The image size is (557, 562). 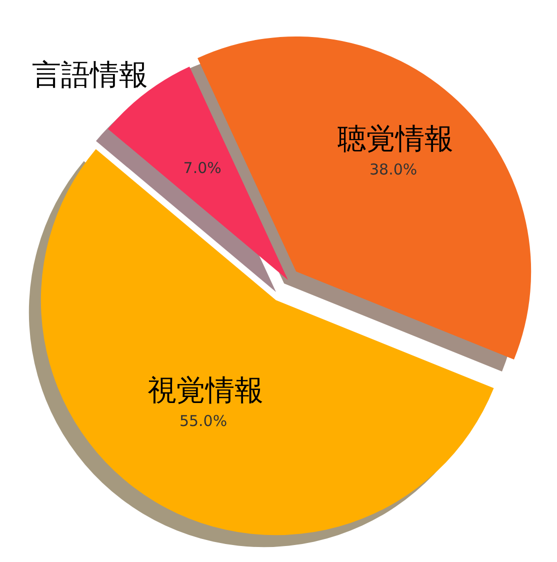 What do you see at coordinates (90, 75) in the screenshot?
I see `slice-label: 言語情報` at bounding box center [90, 75].